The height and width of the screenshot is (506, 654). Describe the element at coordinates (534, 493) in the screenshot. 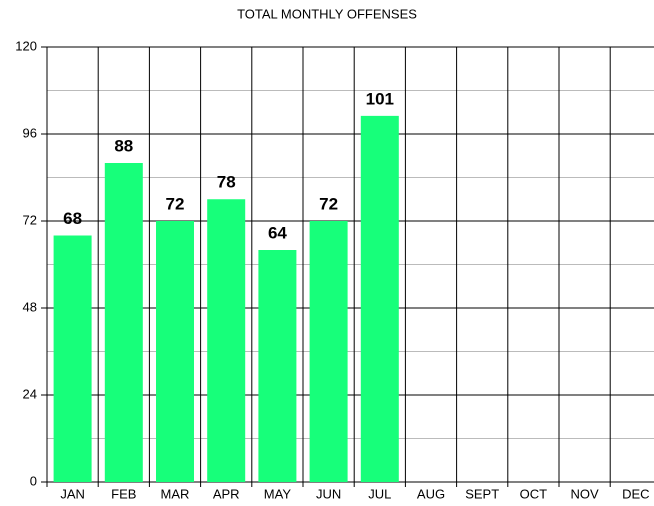

I see `x-tick-label: OCT` at that location.